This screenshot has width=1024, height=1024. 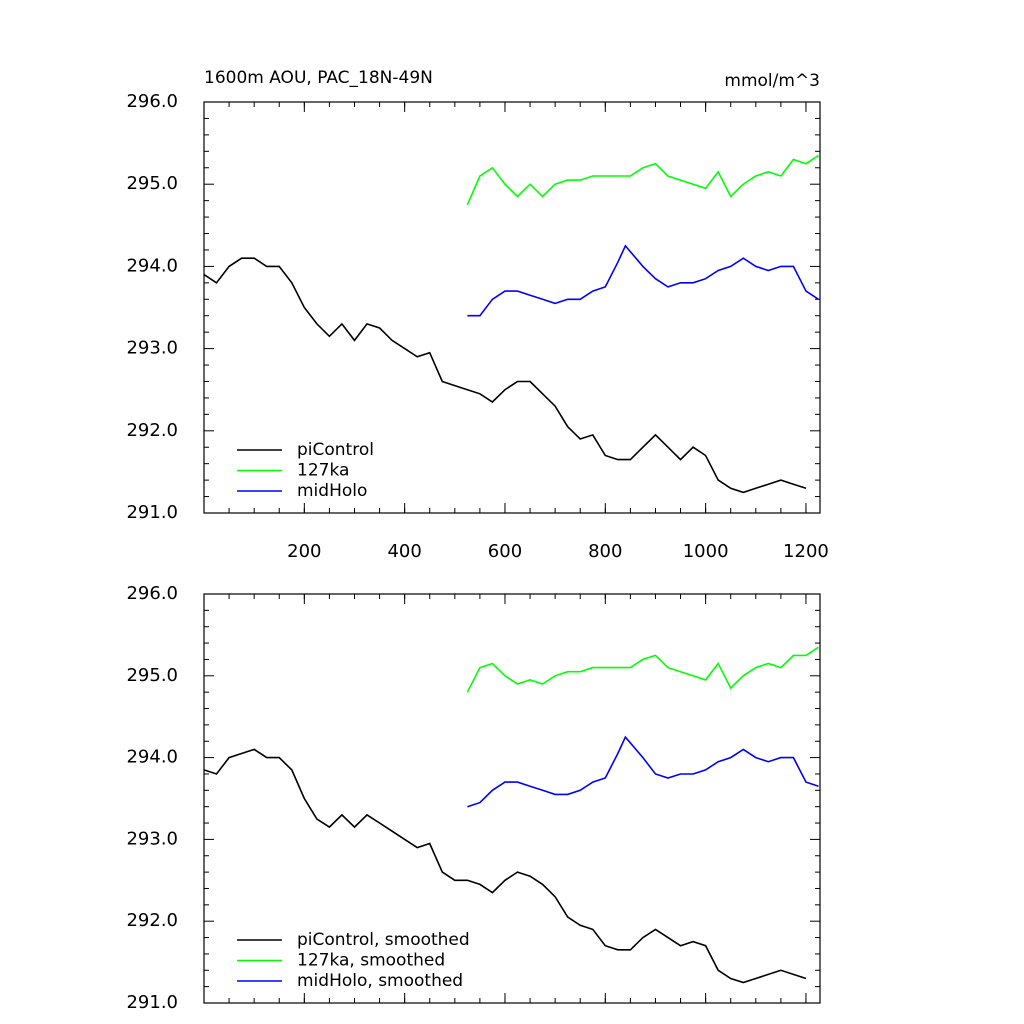 What do you see at coordinates (706, 551) in the screenshot?
I see `x-tick-label: 1000` at bounding box center [706, 551].